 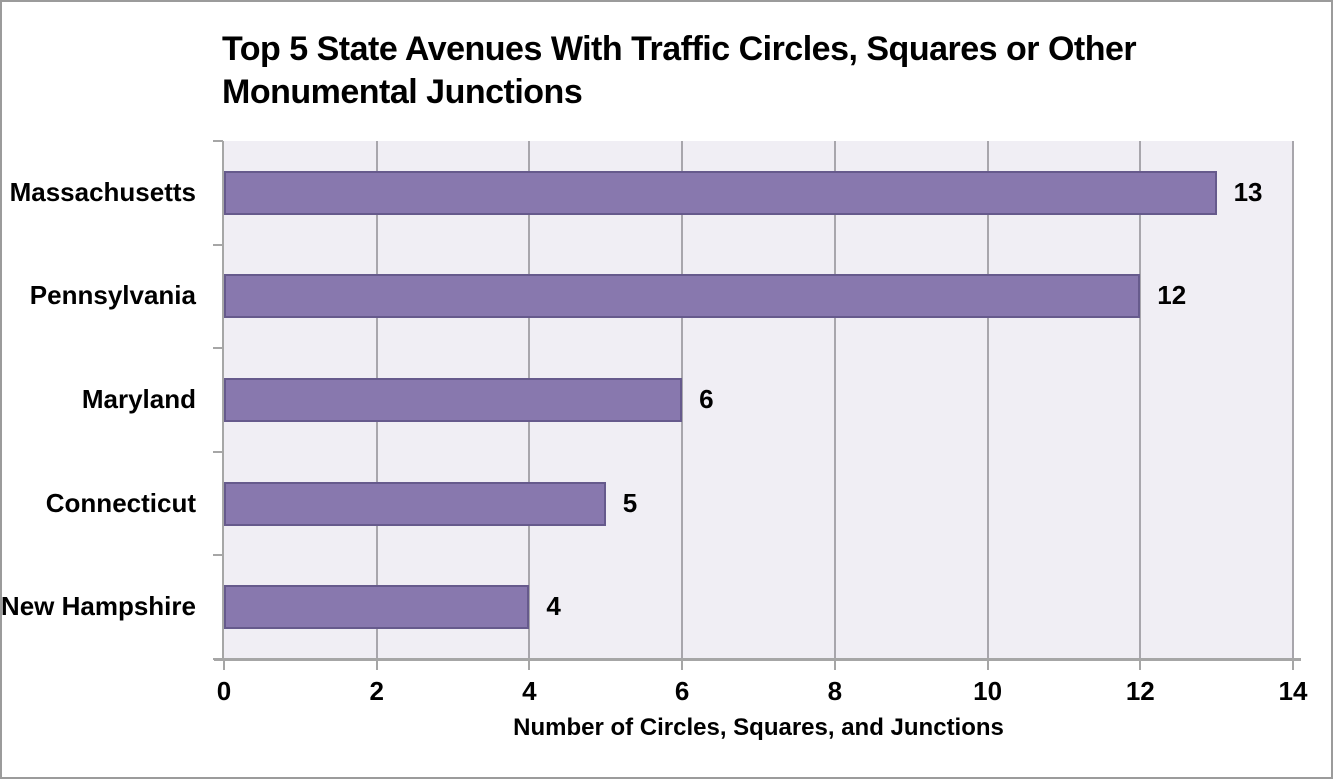 What do you see at coordinates (706, 399) in the screenshot?
I see `value-label: 6` at bounding box center [706, 399].